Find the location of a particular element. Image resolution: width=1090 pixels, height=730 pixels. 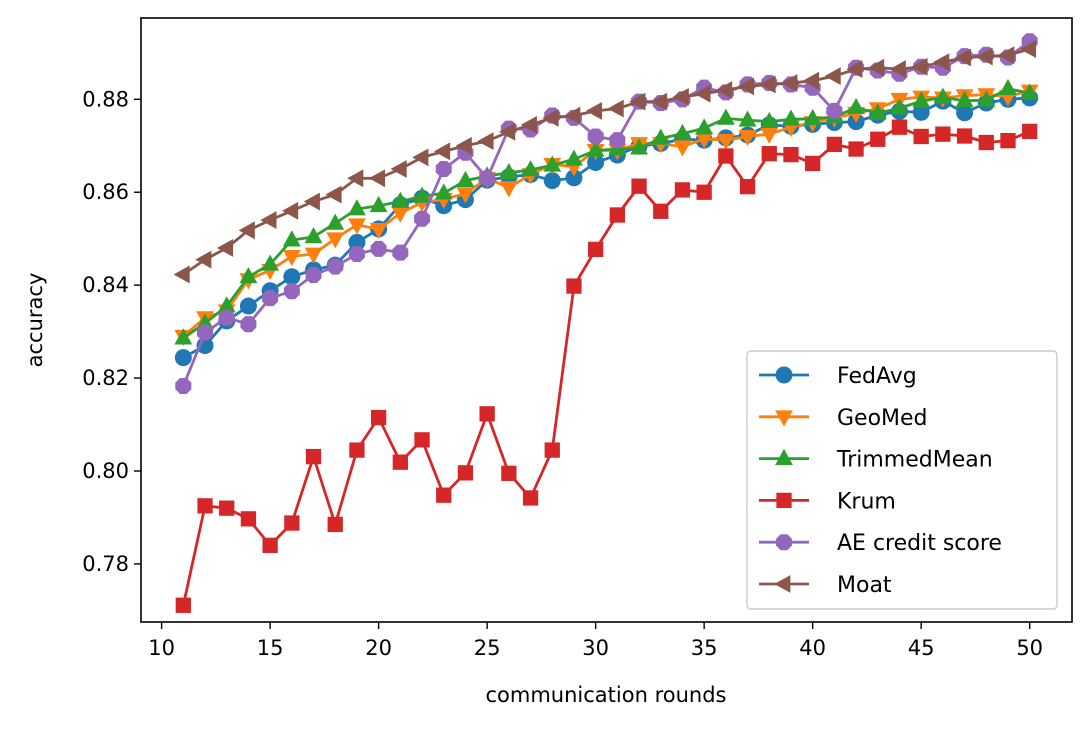

legend-label: AE credit score is located at coordinates (919, 543).